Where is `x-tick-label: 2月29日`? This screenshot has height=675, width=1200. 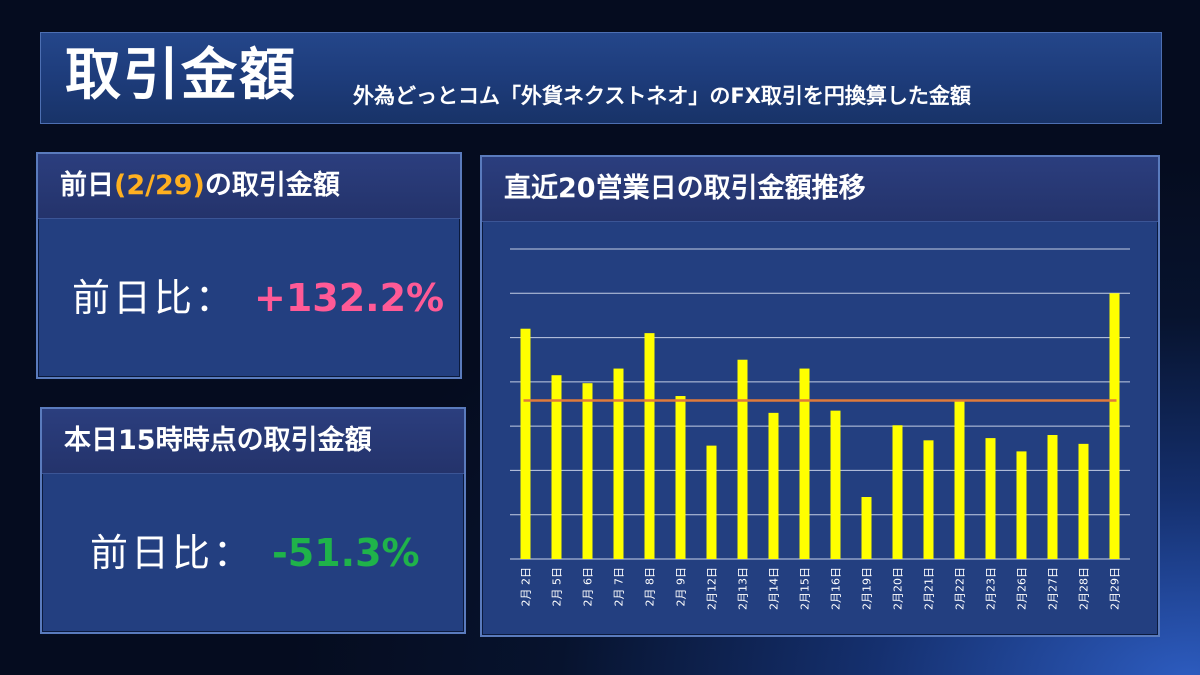 x-tick-label: 2月29日 is located at coordinates (1115, 588).